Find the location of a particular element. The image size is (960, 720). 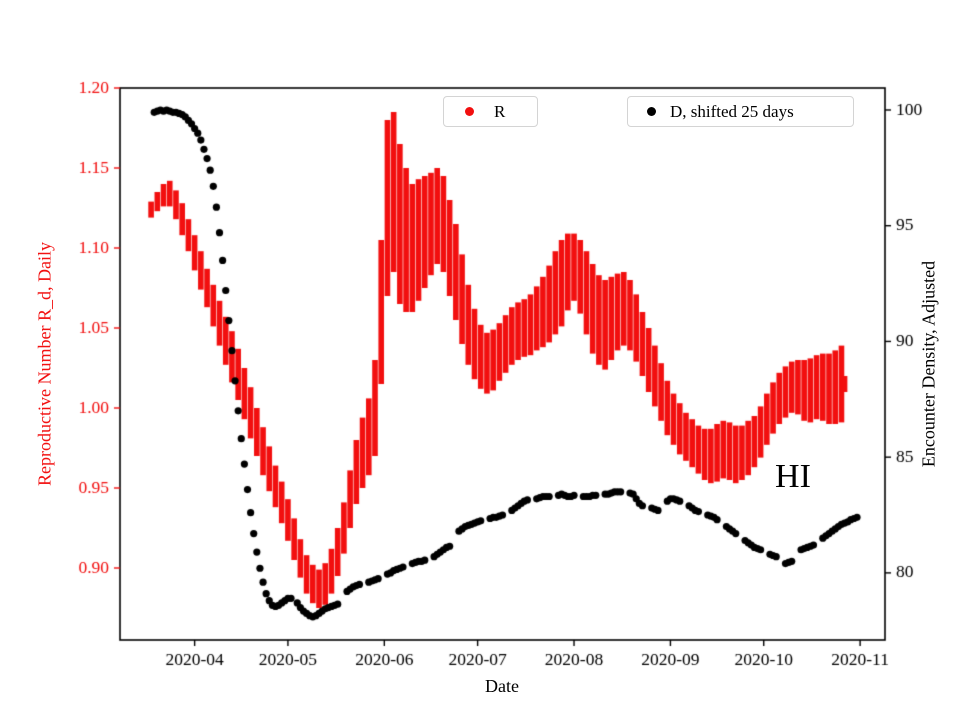

left-axis-label: Reproductive Number R_d, Daily is located at coordinates (44, 364).